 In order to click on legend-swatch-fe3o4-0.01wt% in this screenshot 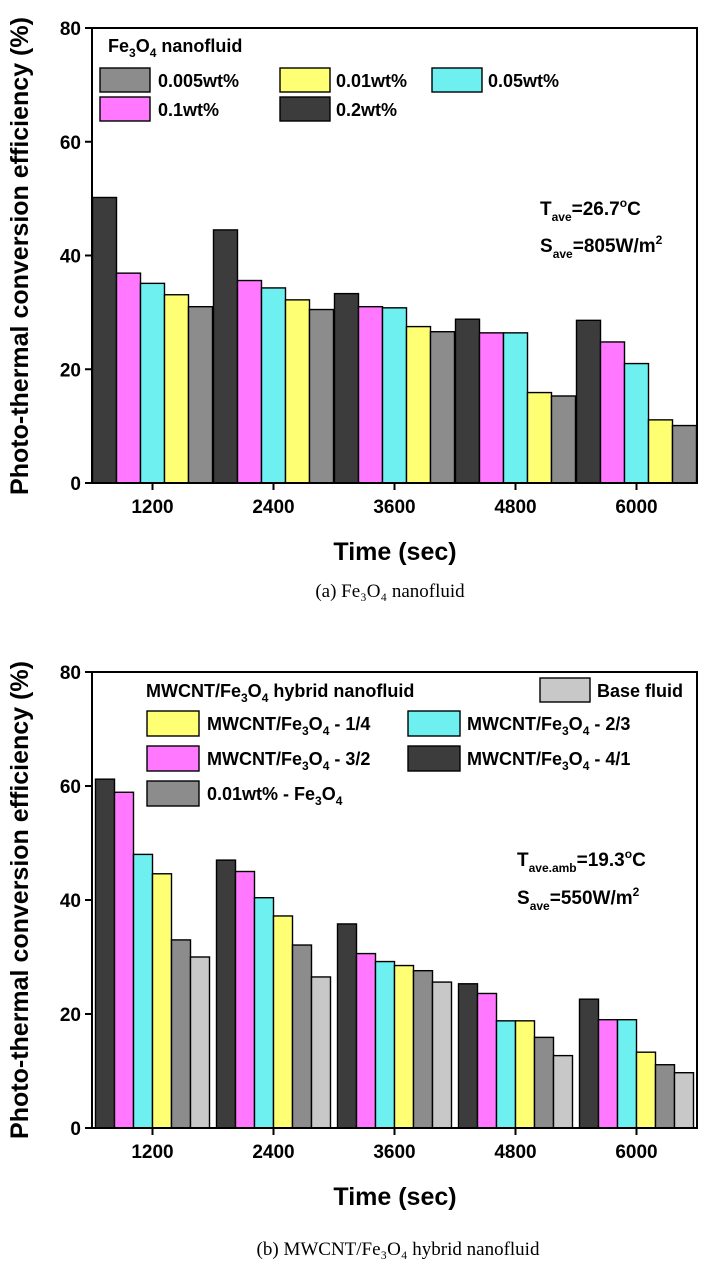, I will do `click(173, 793)`.